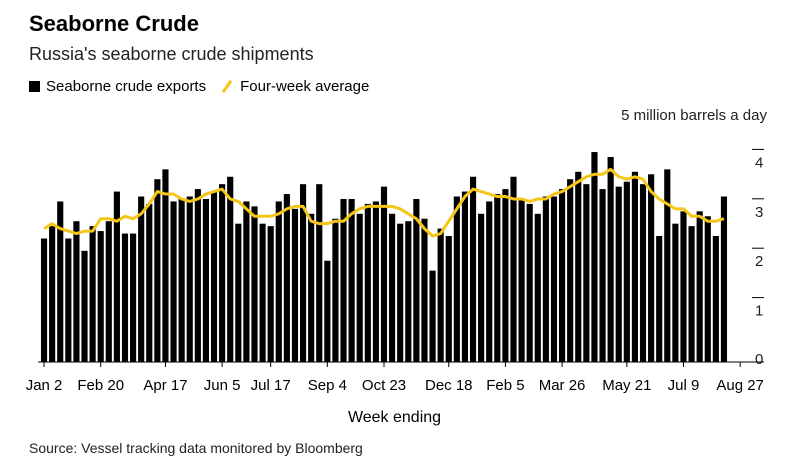  What do you see at coordinates (34, 86) in the screenshot?
I see `legend-bar-swatch` at bounding box center [34, 86].